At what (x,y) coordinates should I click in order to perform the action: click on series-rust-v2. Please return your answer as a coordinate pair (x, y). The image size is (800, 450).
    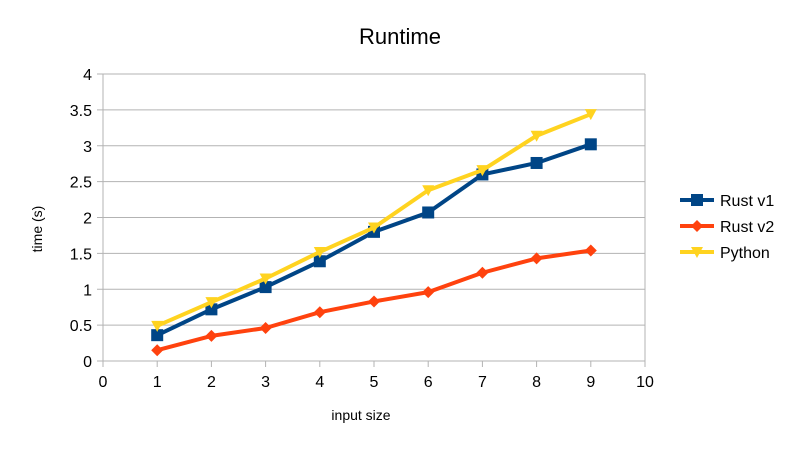
    Looking at the image, I should click on (374, 300).